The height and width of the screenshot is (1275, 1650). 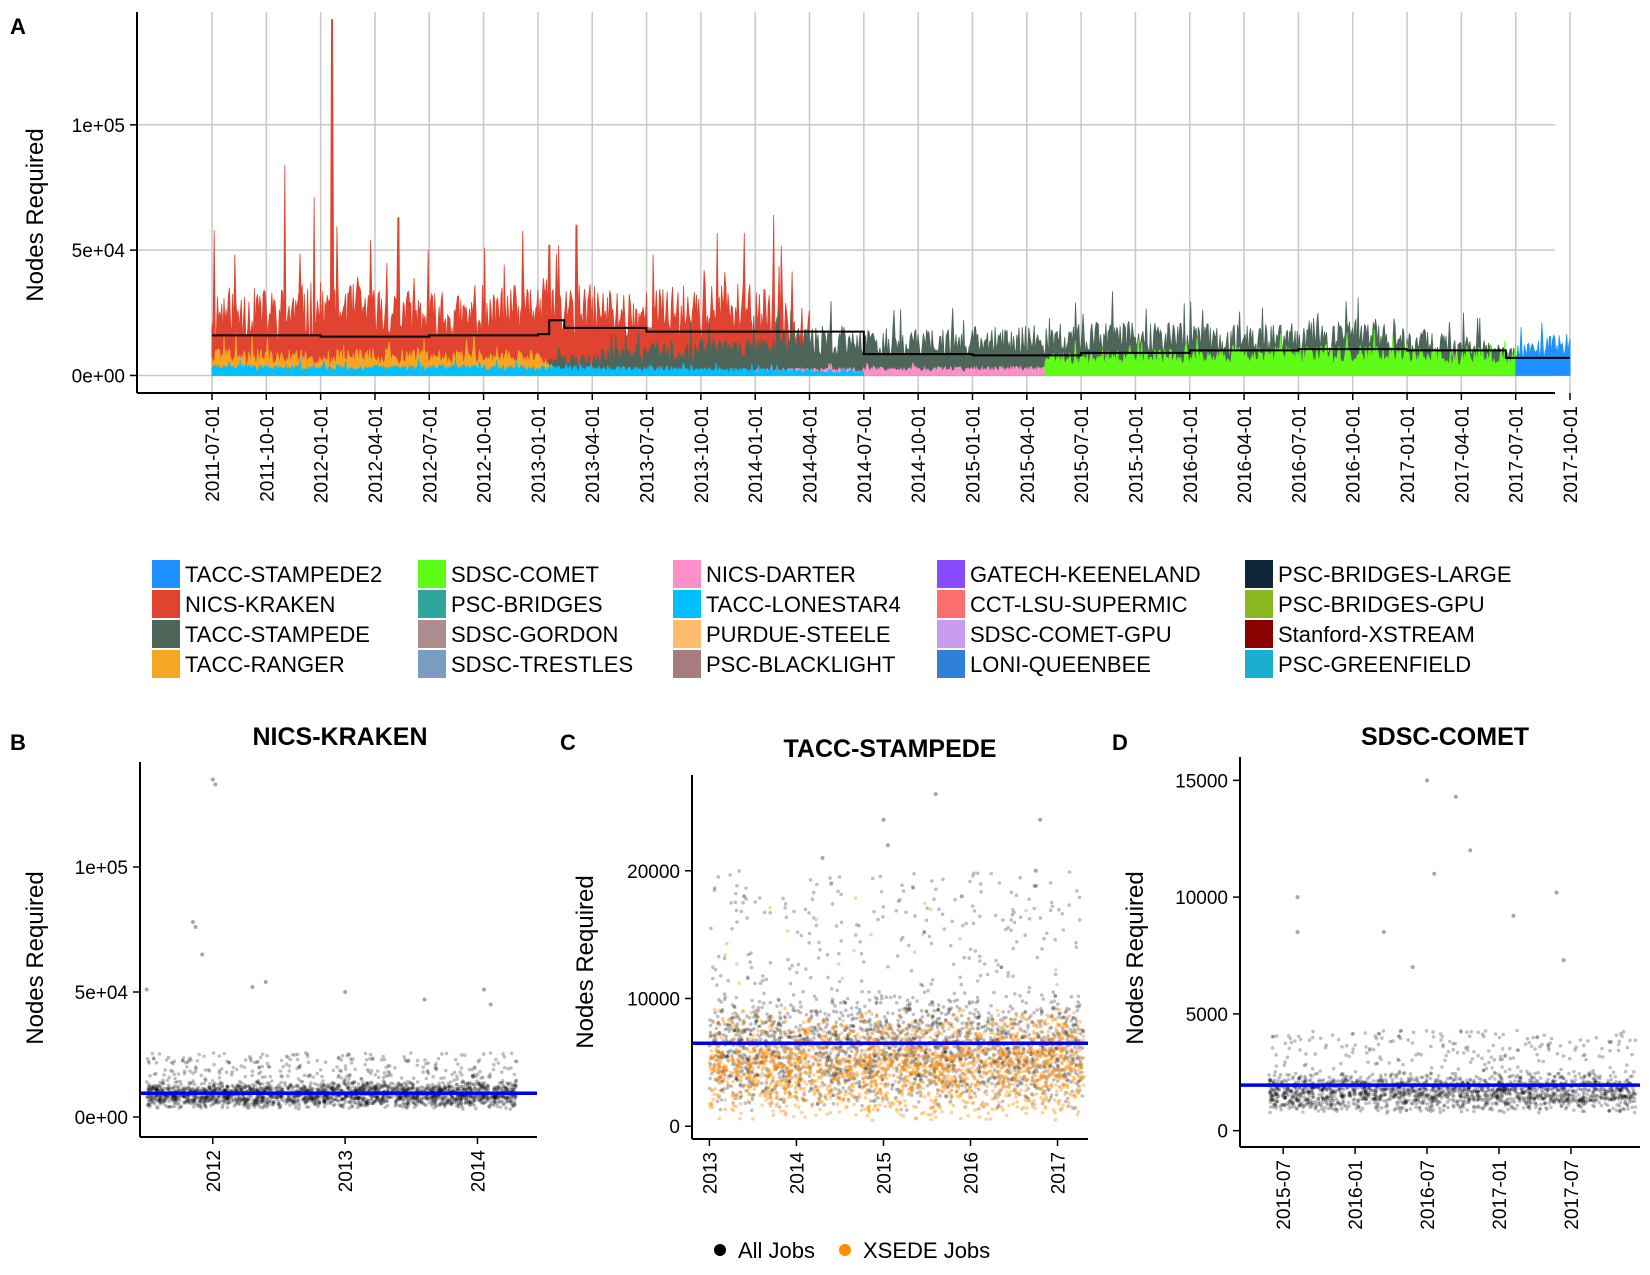 I want to click on legend-swatch, so click(x=166, y=604).